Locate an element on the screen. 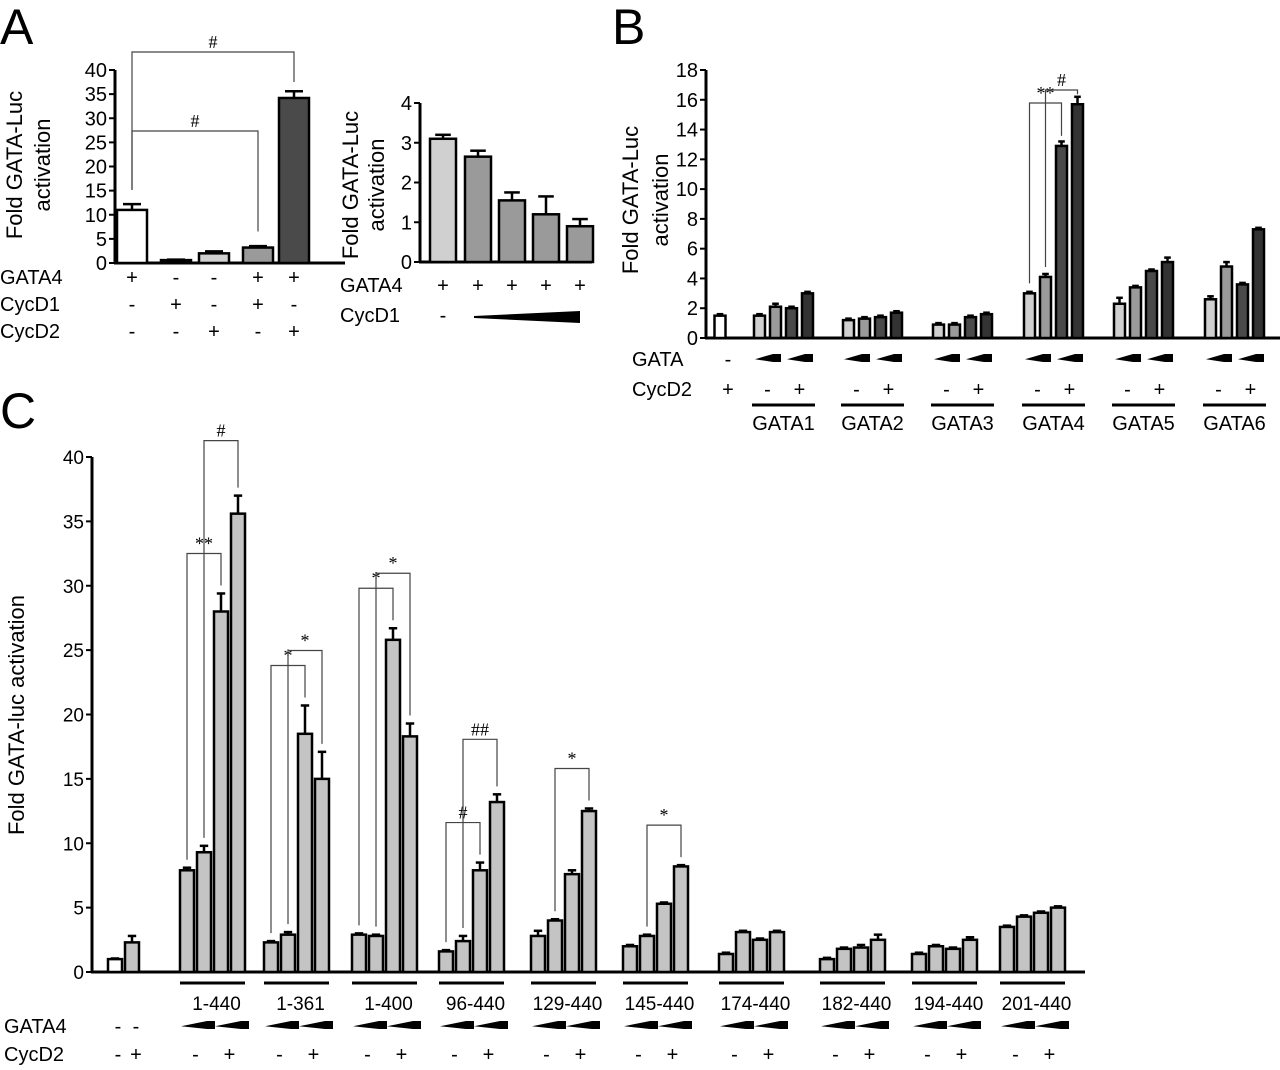 This screenshot has height=1070, width=1280. y-tick-label: 6 is located at coordinates (692, 250).